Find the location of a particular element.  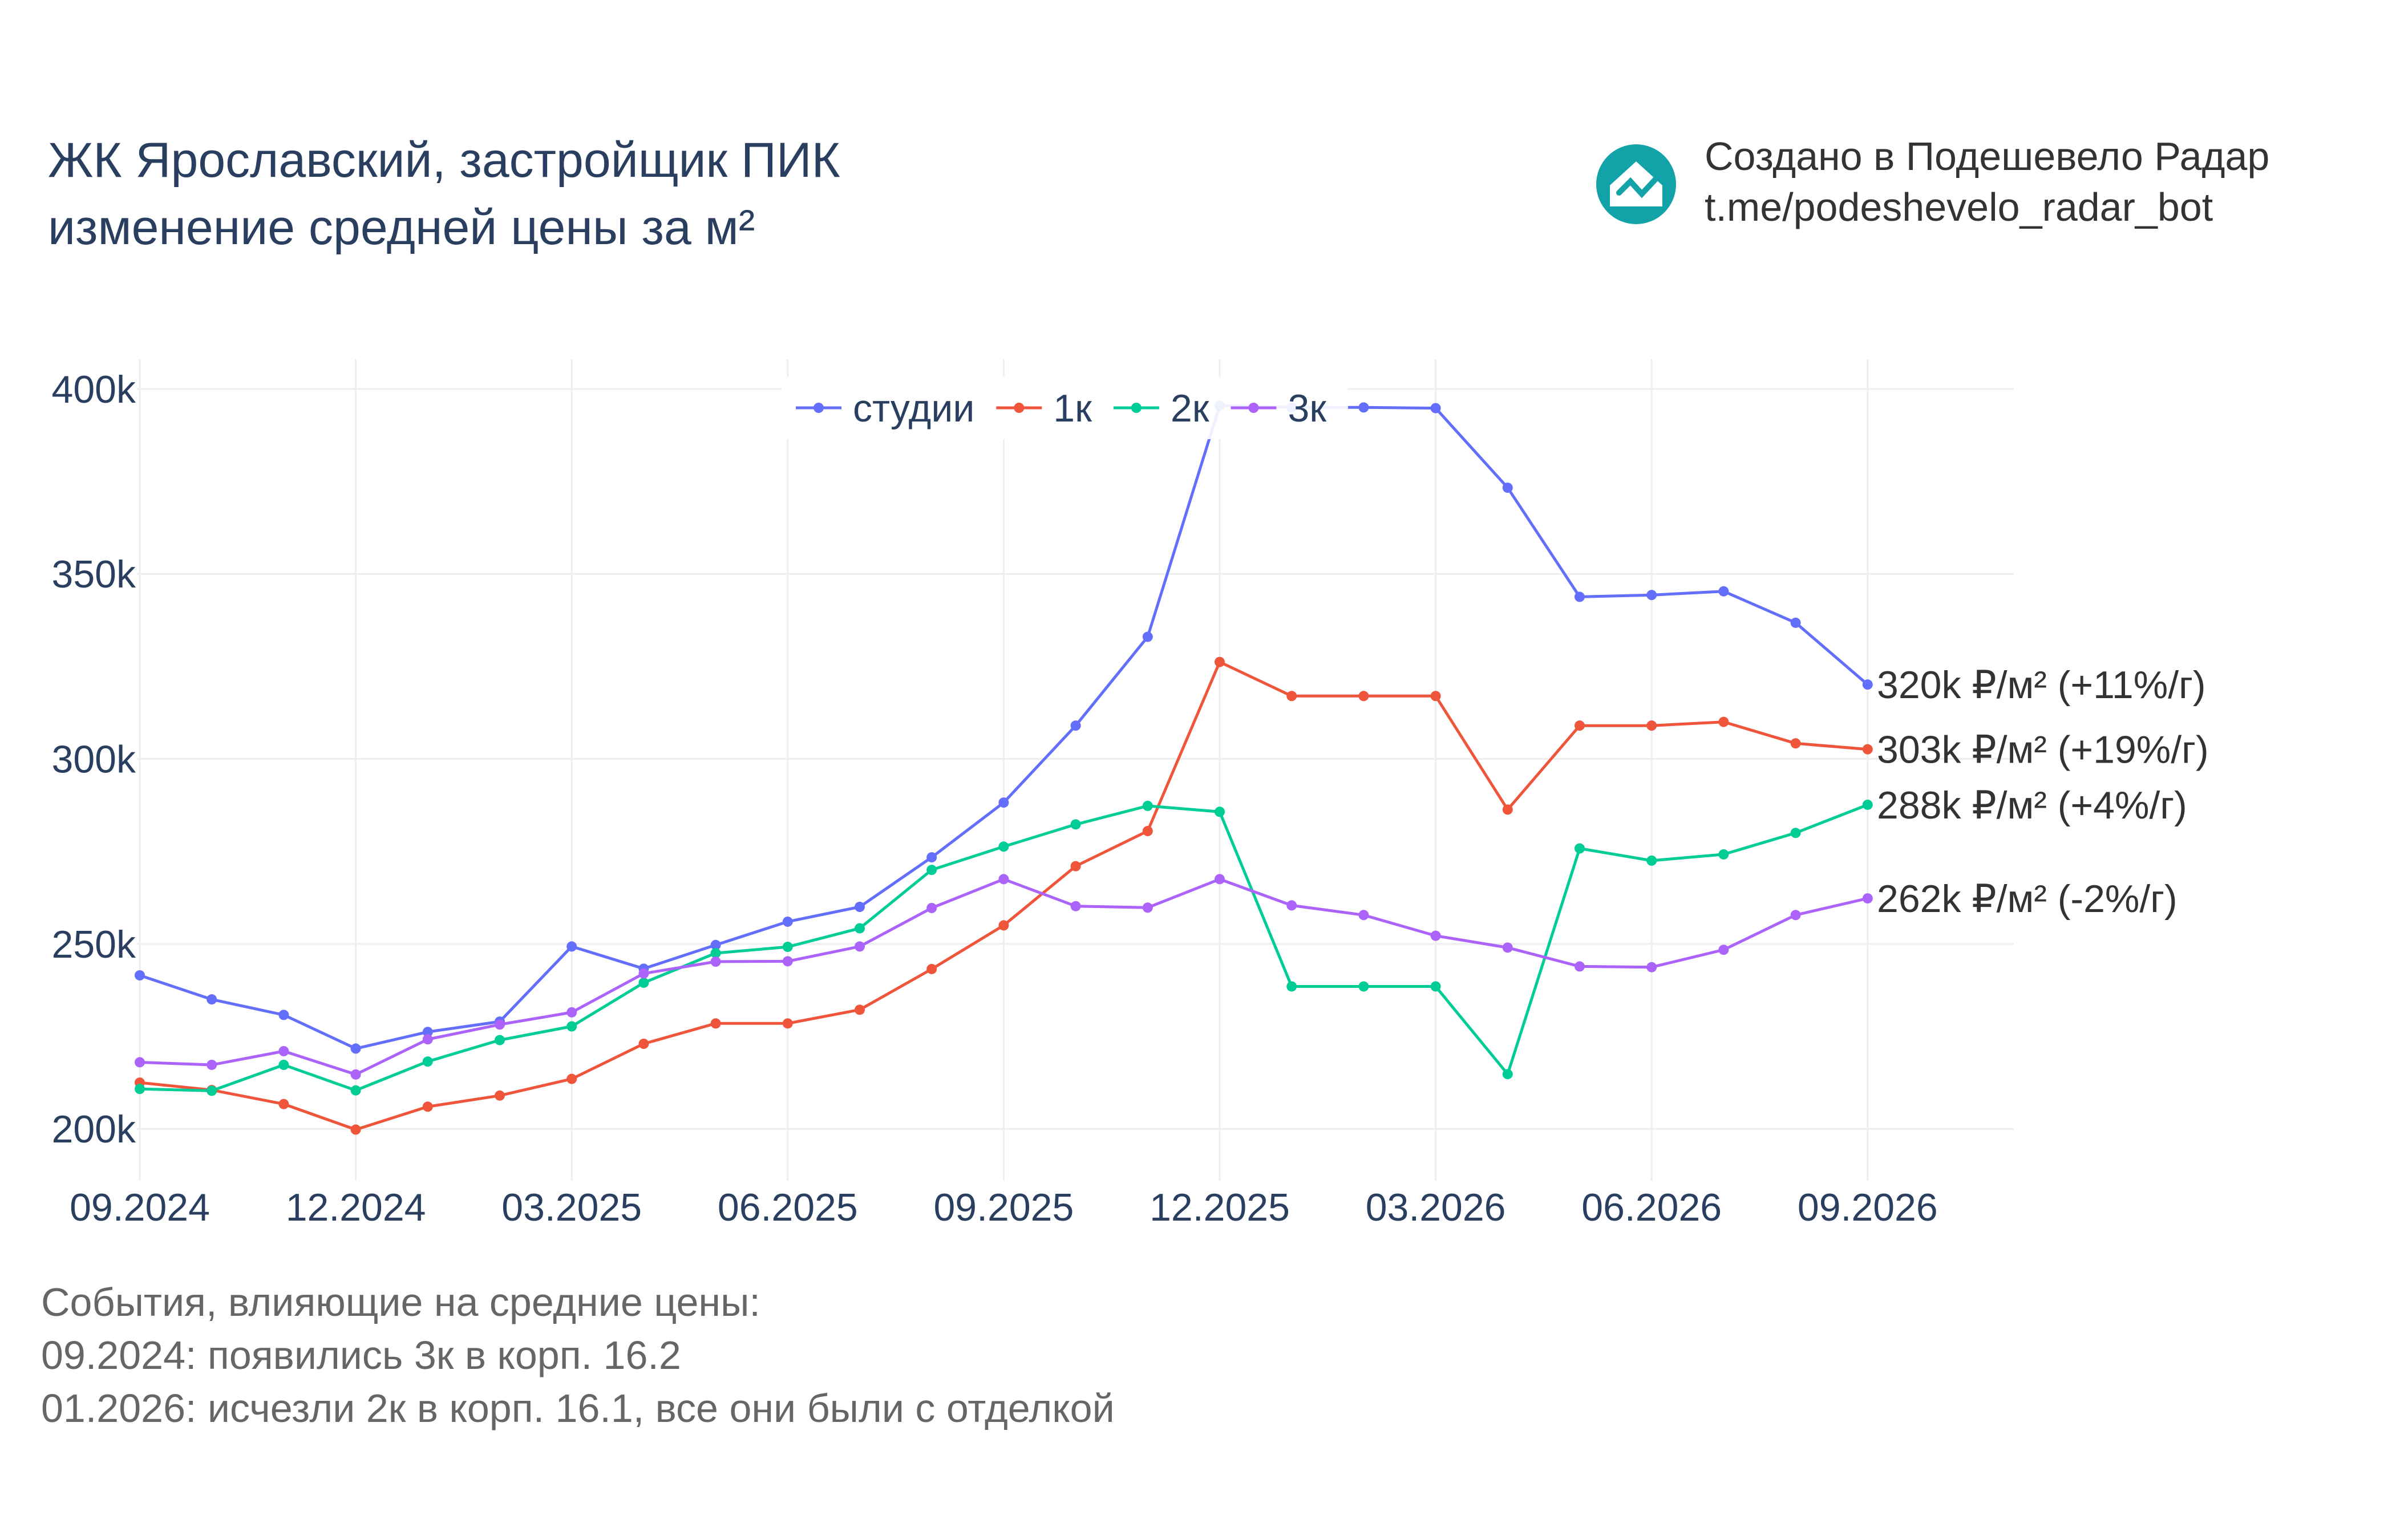

legend-item-студии: студии is located at coordinates (885, 409).